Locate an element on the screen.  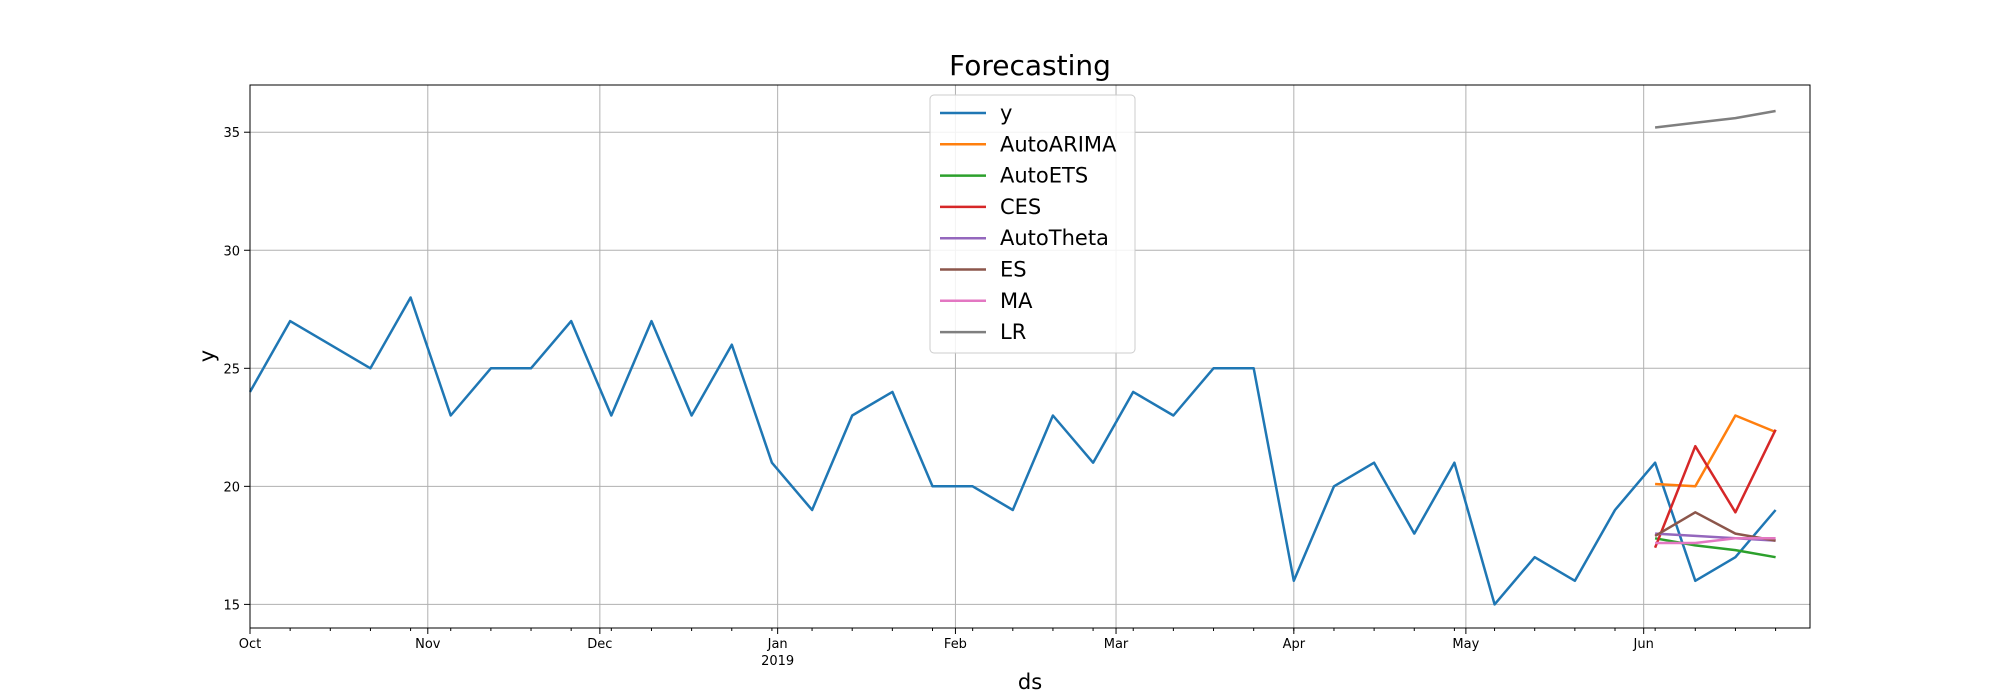
legend-label: CES is located at coordinates (1020, 207).